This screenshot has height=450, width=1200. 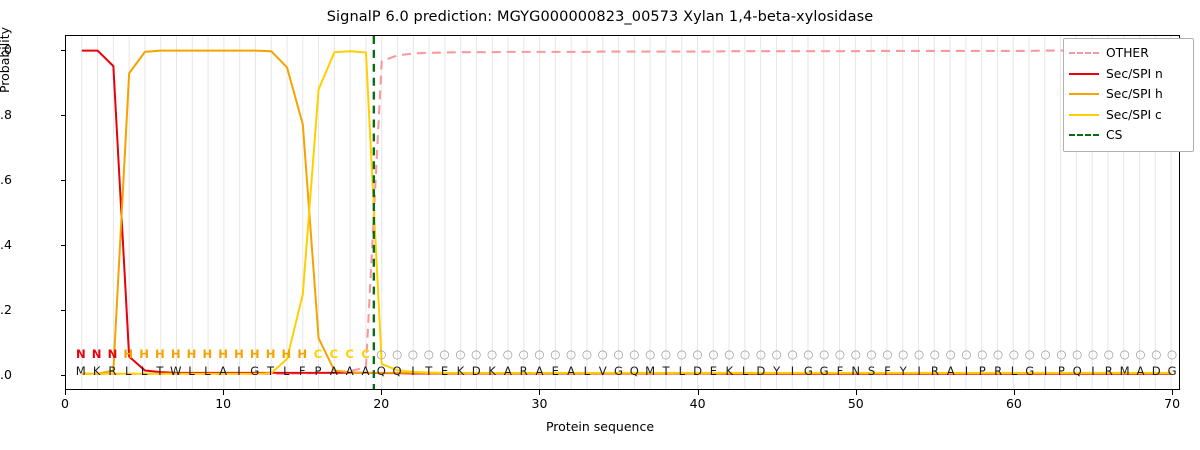 I want to click on y-axis-tick: 0.4, so click(x=6, y=245).